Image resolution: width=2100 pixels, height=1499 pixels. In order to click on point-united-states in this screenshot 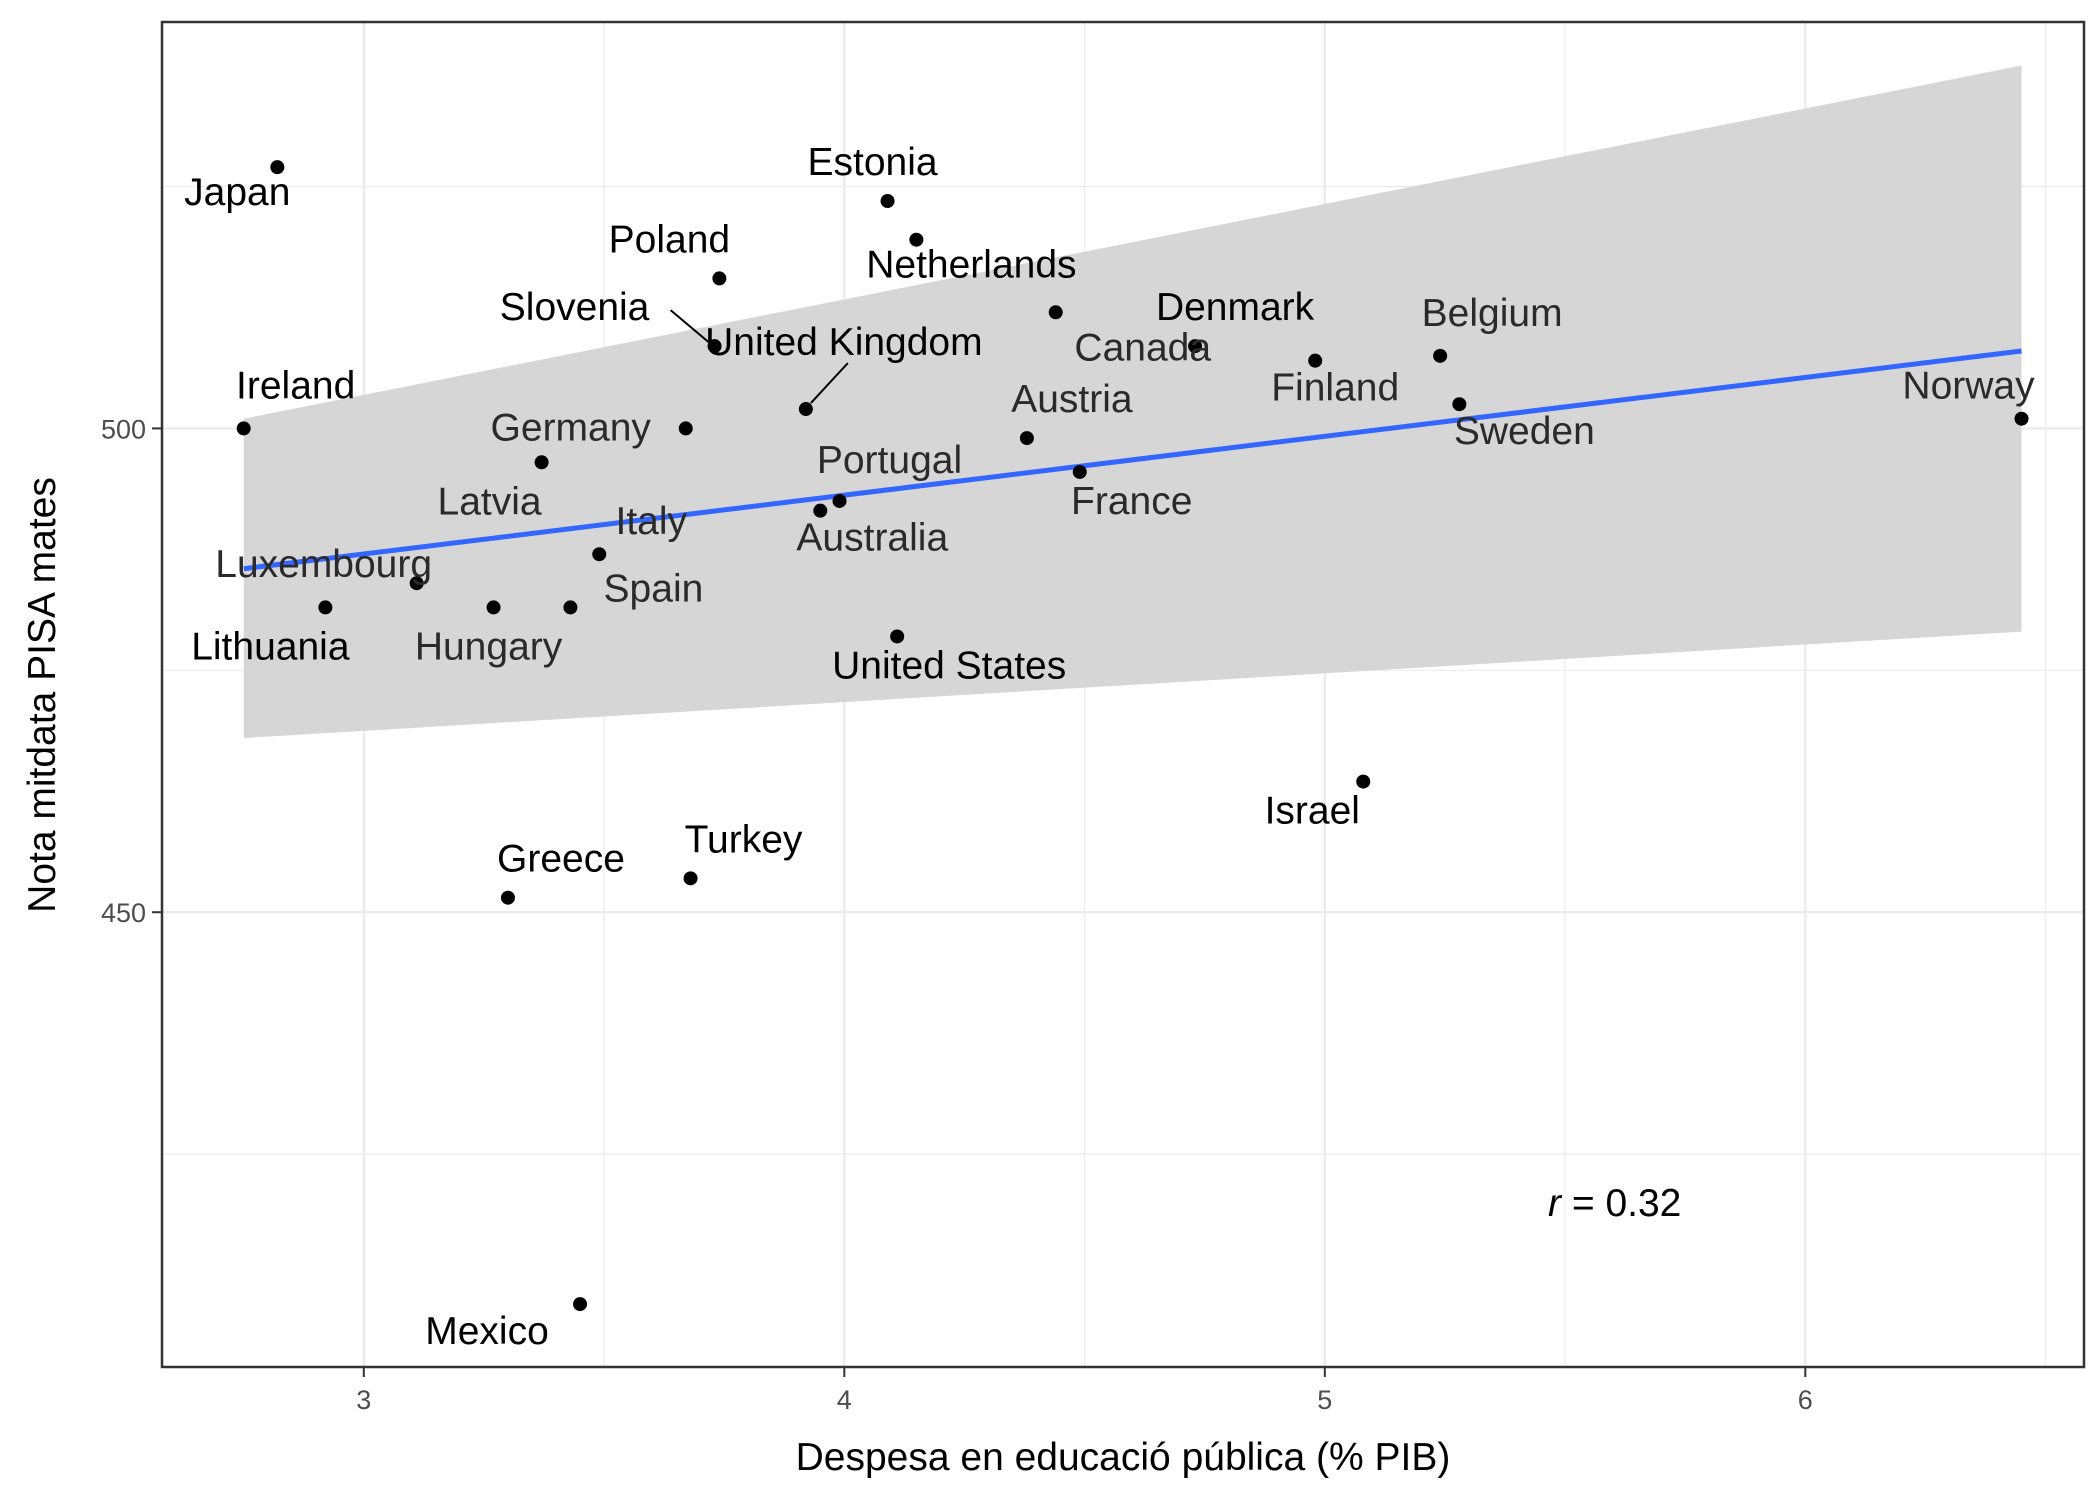, I will do `click(897, 636)`.